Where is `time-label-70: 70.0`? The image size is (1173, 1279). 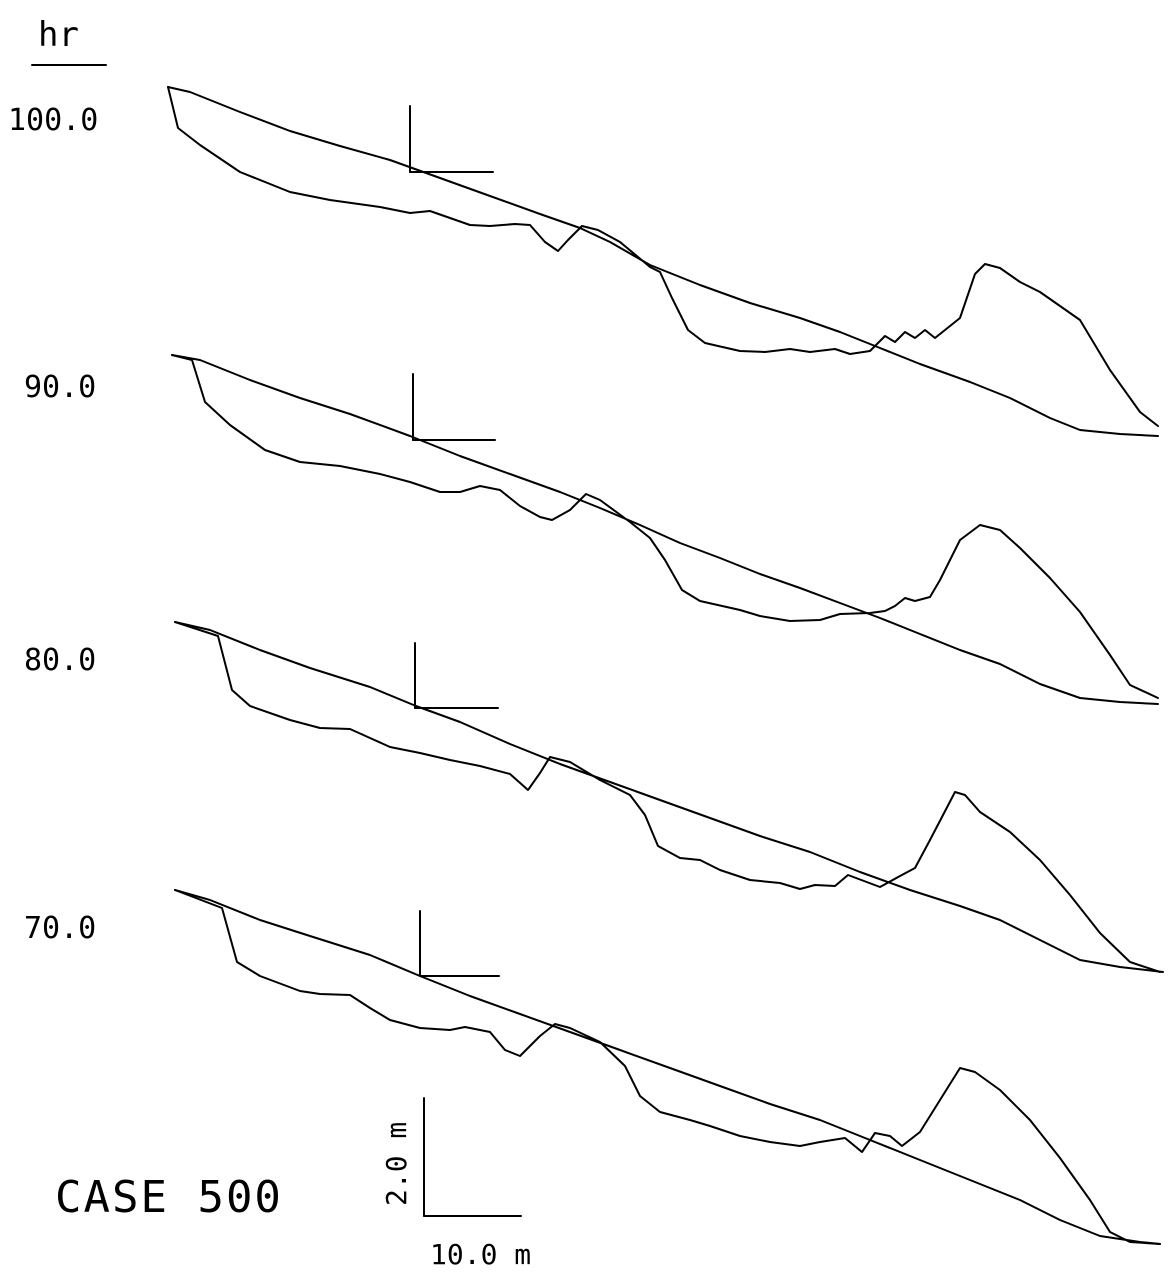 time-label-70: 70.0 is located at coordinates (60, 928).